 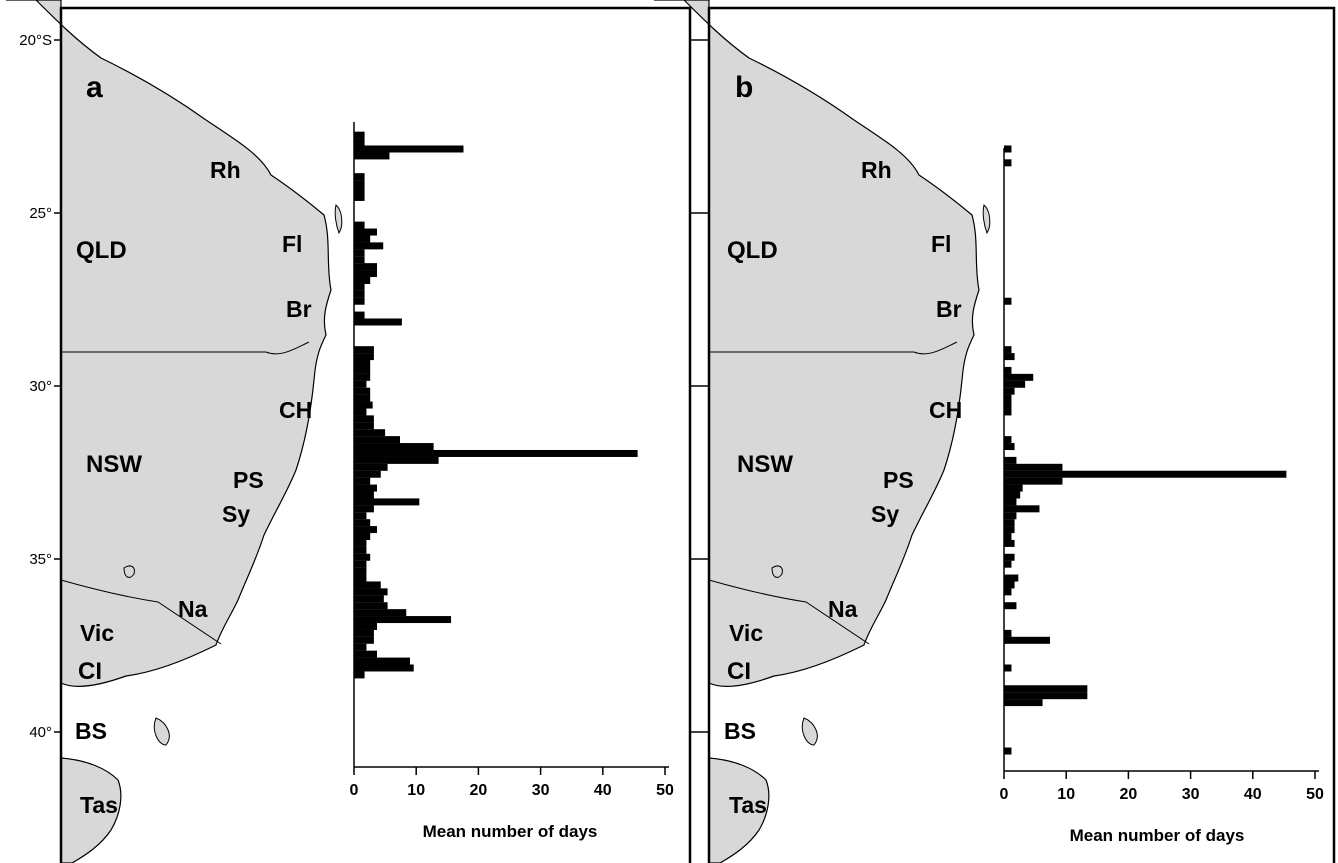 What do you see at coordinates (744, 87) in the screenshot?
I see `panel-label-b: b` at bounding box center [744, 87].